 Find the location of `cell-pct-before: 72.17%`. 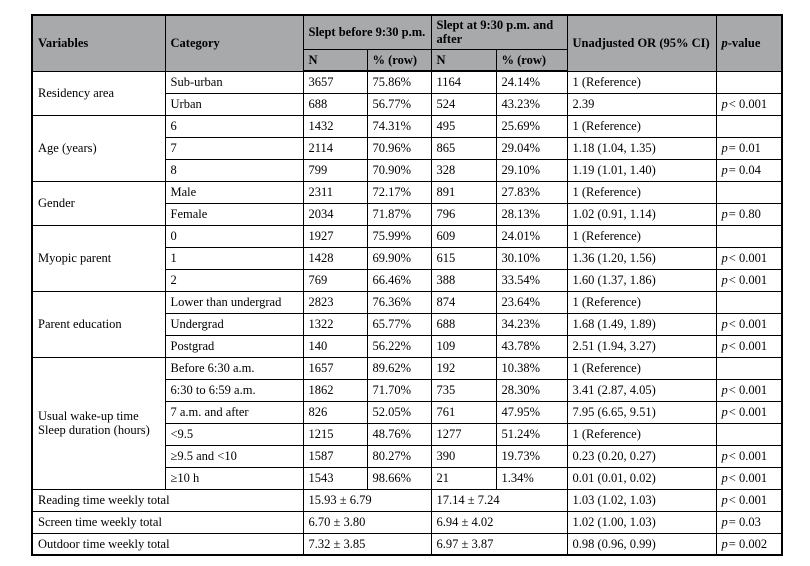

cell-pct-before: 72.17% is located at coordinates (399, 192).